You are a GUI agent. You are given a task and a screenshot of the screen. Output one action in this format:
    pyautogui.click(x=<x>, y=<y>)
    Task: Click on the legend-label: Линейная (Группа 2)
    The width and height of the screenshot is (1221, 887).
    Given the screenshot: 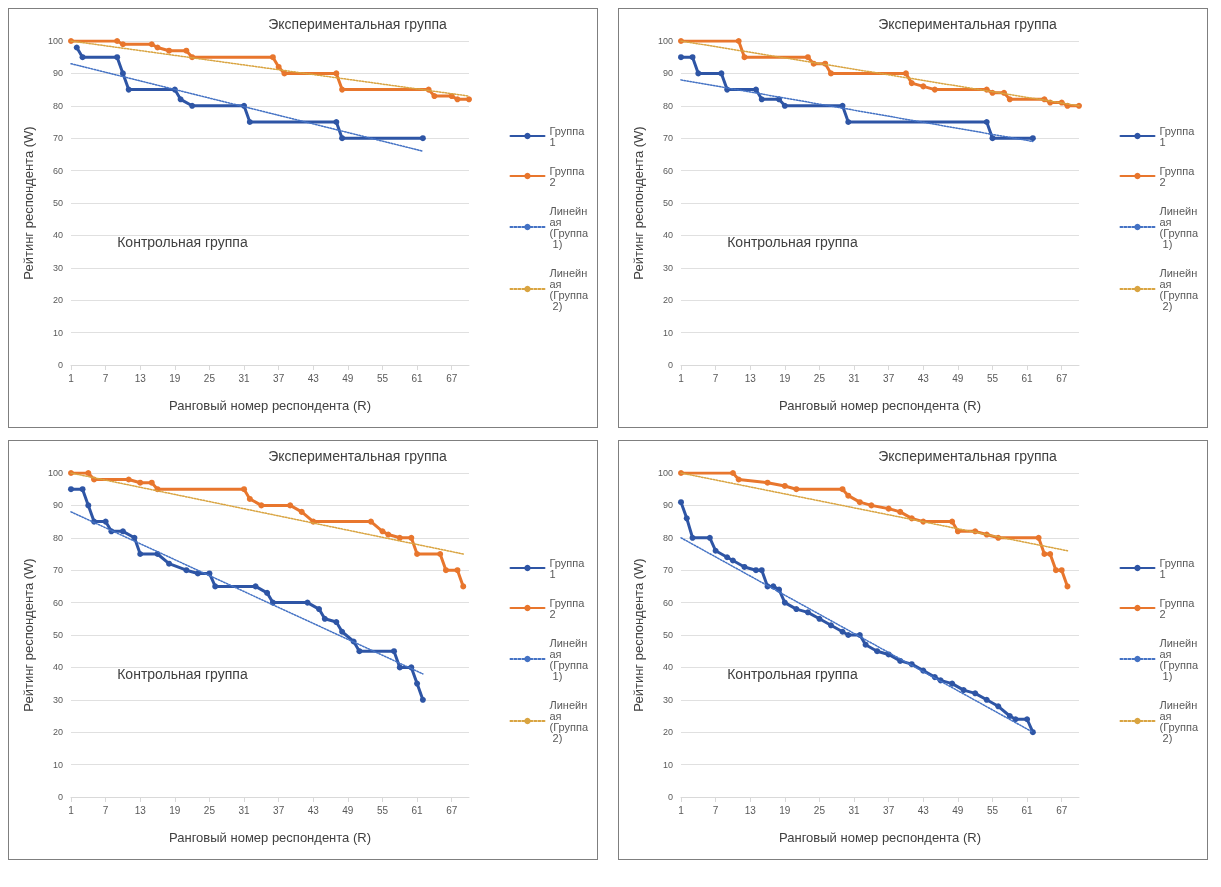 What is the action you would take?
    pyautogui.click(x=569, y=289)
    